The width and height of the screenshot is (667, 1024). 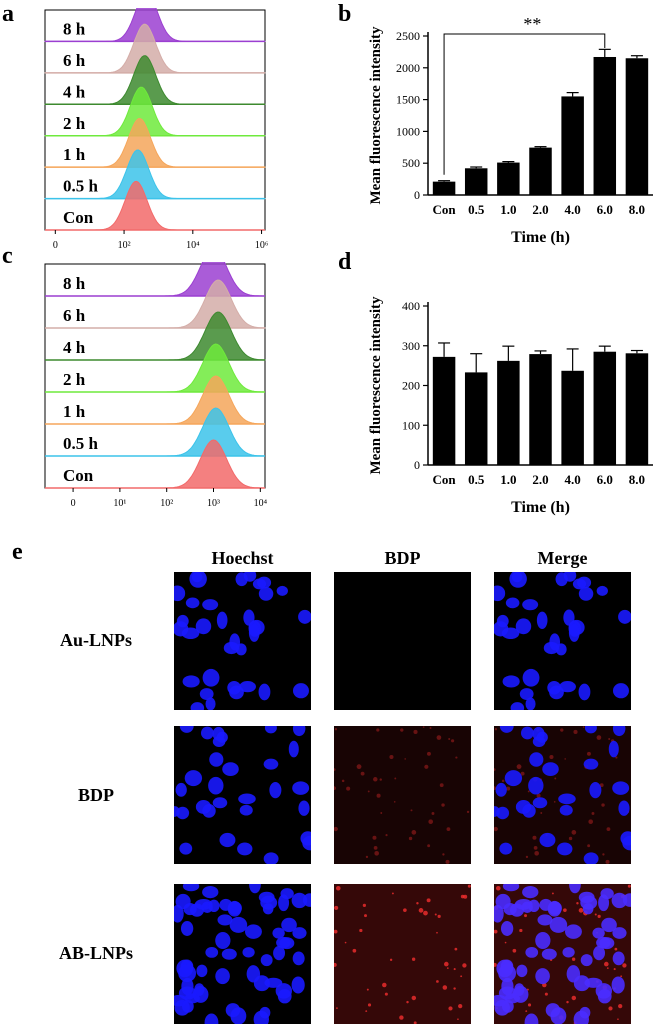 What do you see at coordinates (242, 558) in the screenshot?
I see `column-label-hoechst: Hoechst` at bounding box center [242, 558].